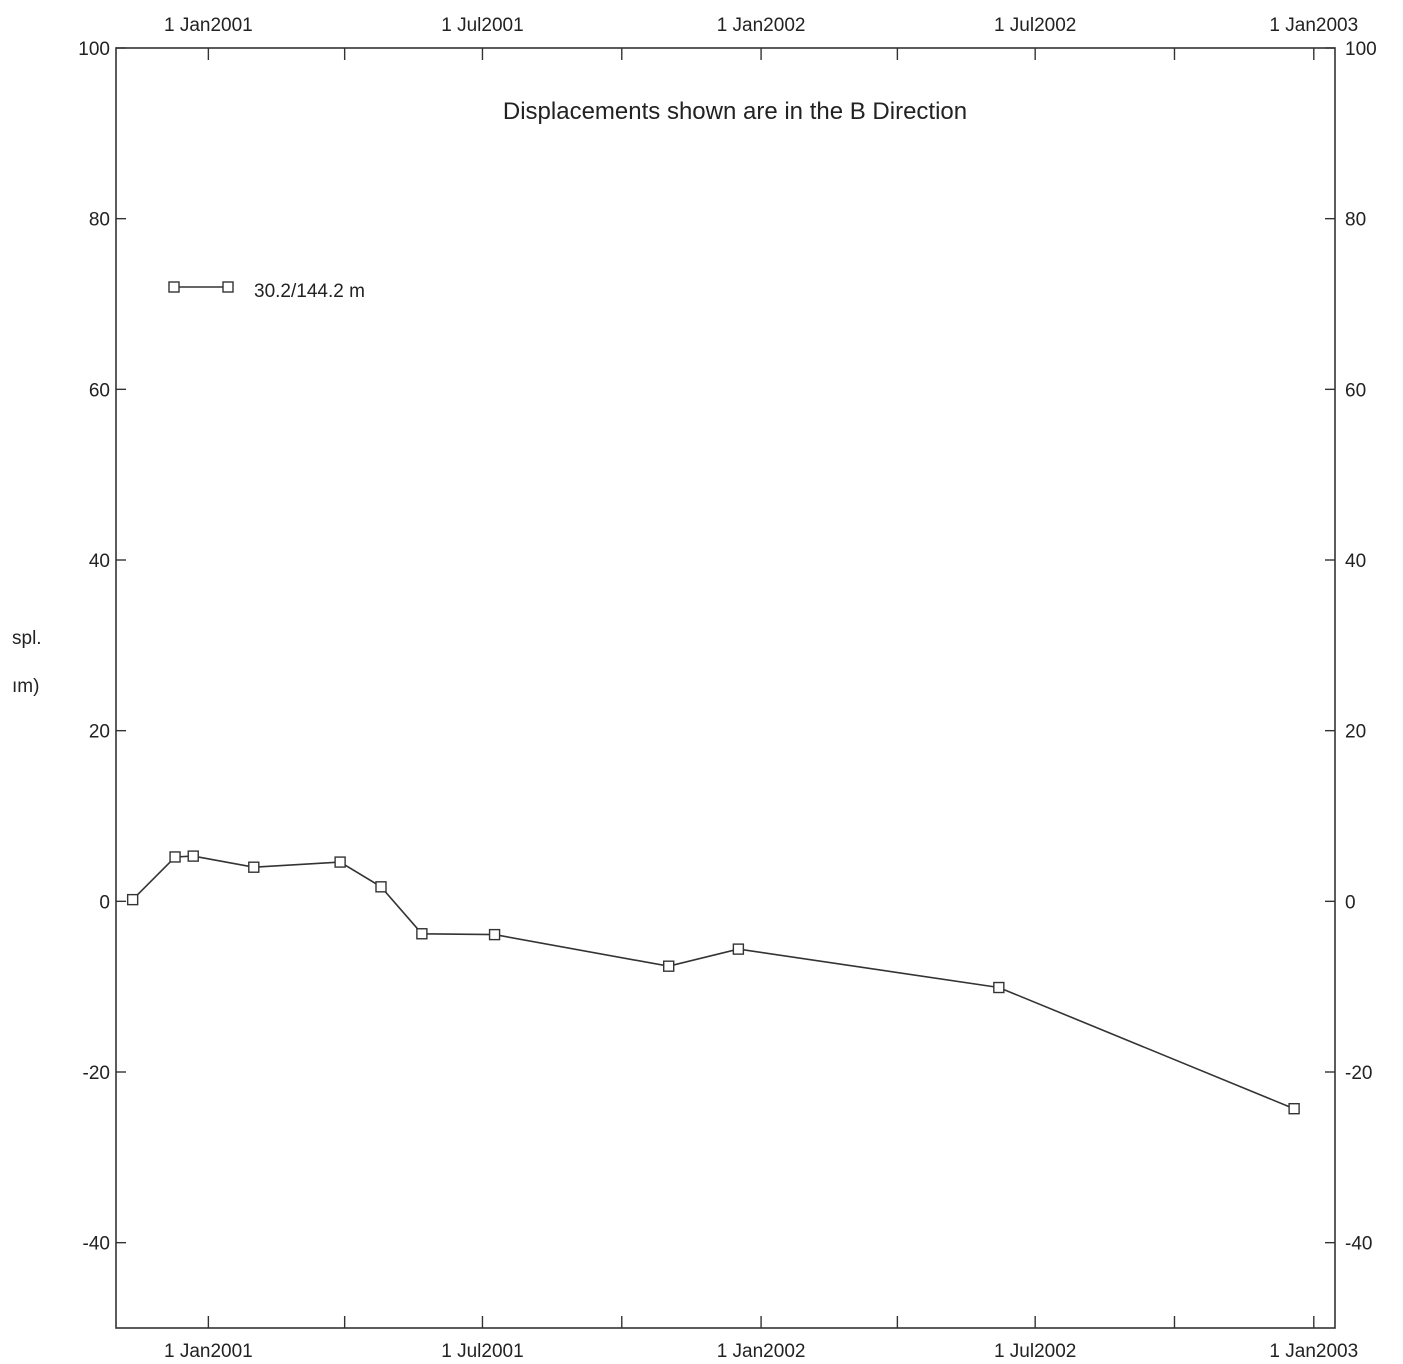 The height and width of the screenshot is (1364, 1403). What do you see at coordinates (1355, 390) in the screenshot?
I see `y-tick-label-right: 60` at bounding box center [1355, 390].